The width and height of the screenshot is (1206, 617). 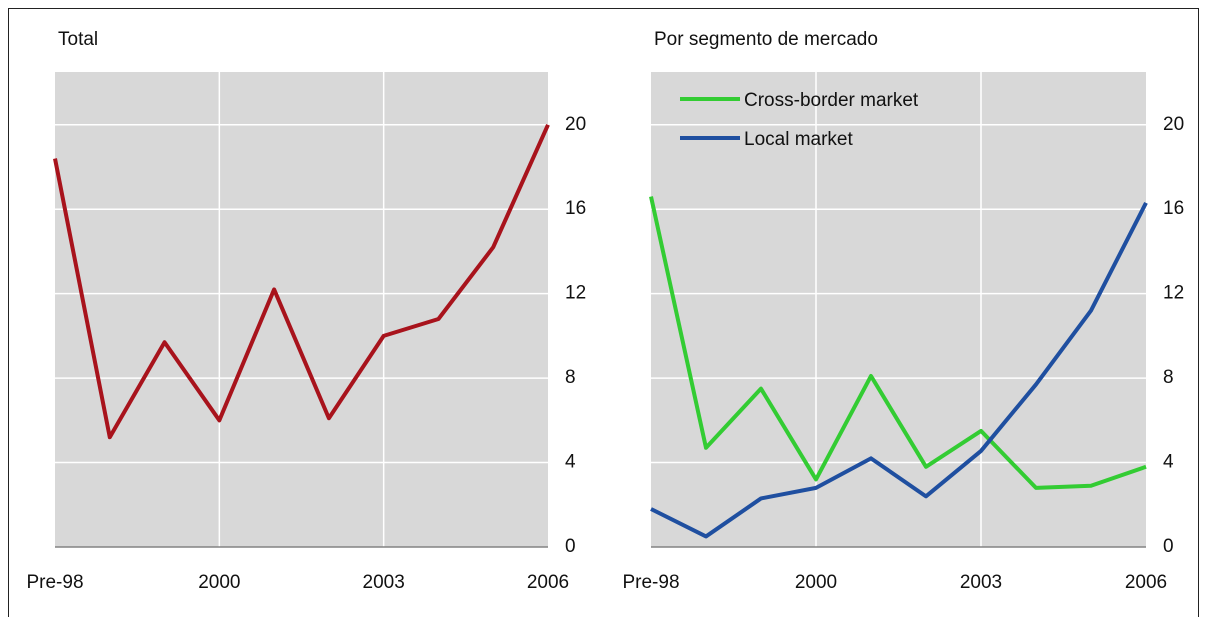 What do you see at coordinates (831, 100) in the screenshot?
I see `legend-label: Cross-border market` at bounding box center [831, 100].